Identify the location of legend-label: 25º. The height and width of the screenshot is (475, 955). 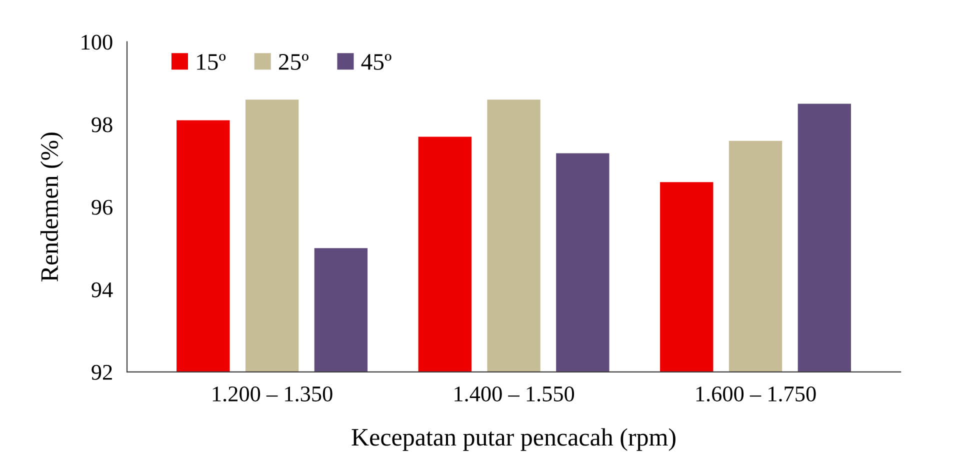
(293, 62).